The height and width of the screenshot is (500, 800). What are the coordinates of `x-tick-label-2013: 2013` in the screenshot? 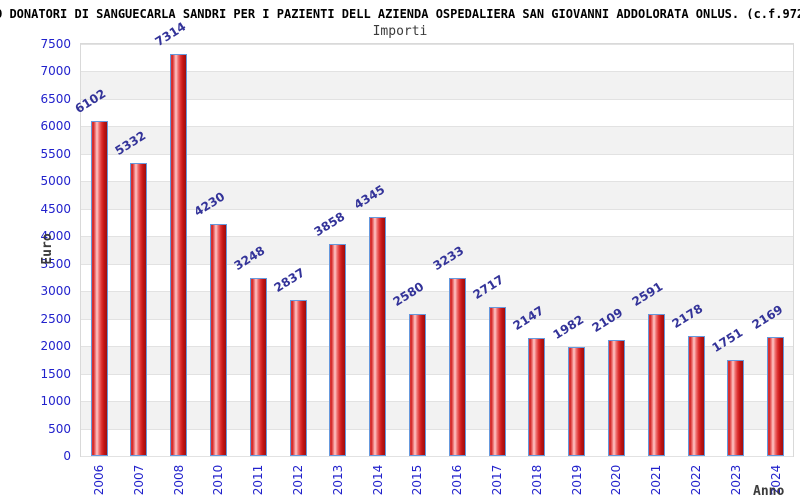 It's located at (337, 480).